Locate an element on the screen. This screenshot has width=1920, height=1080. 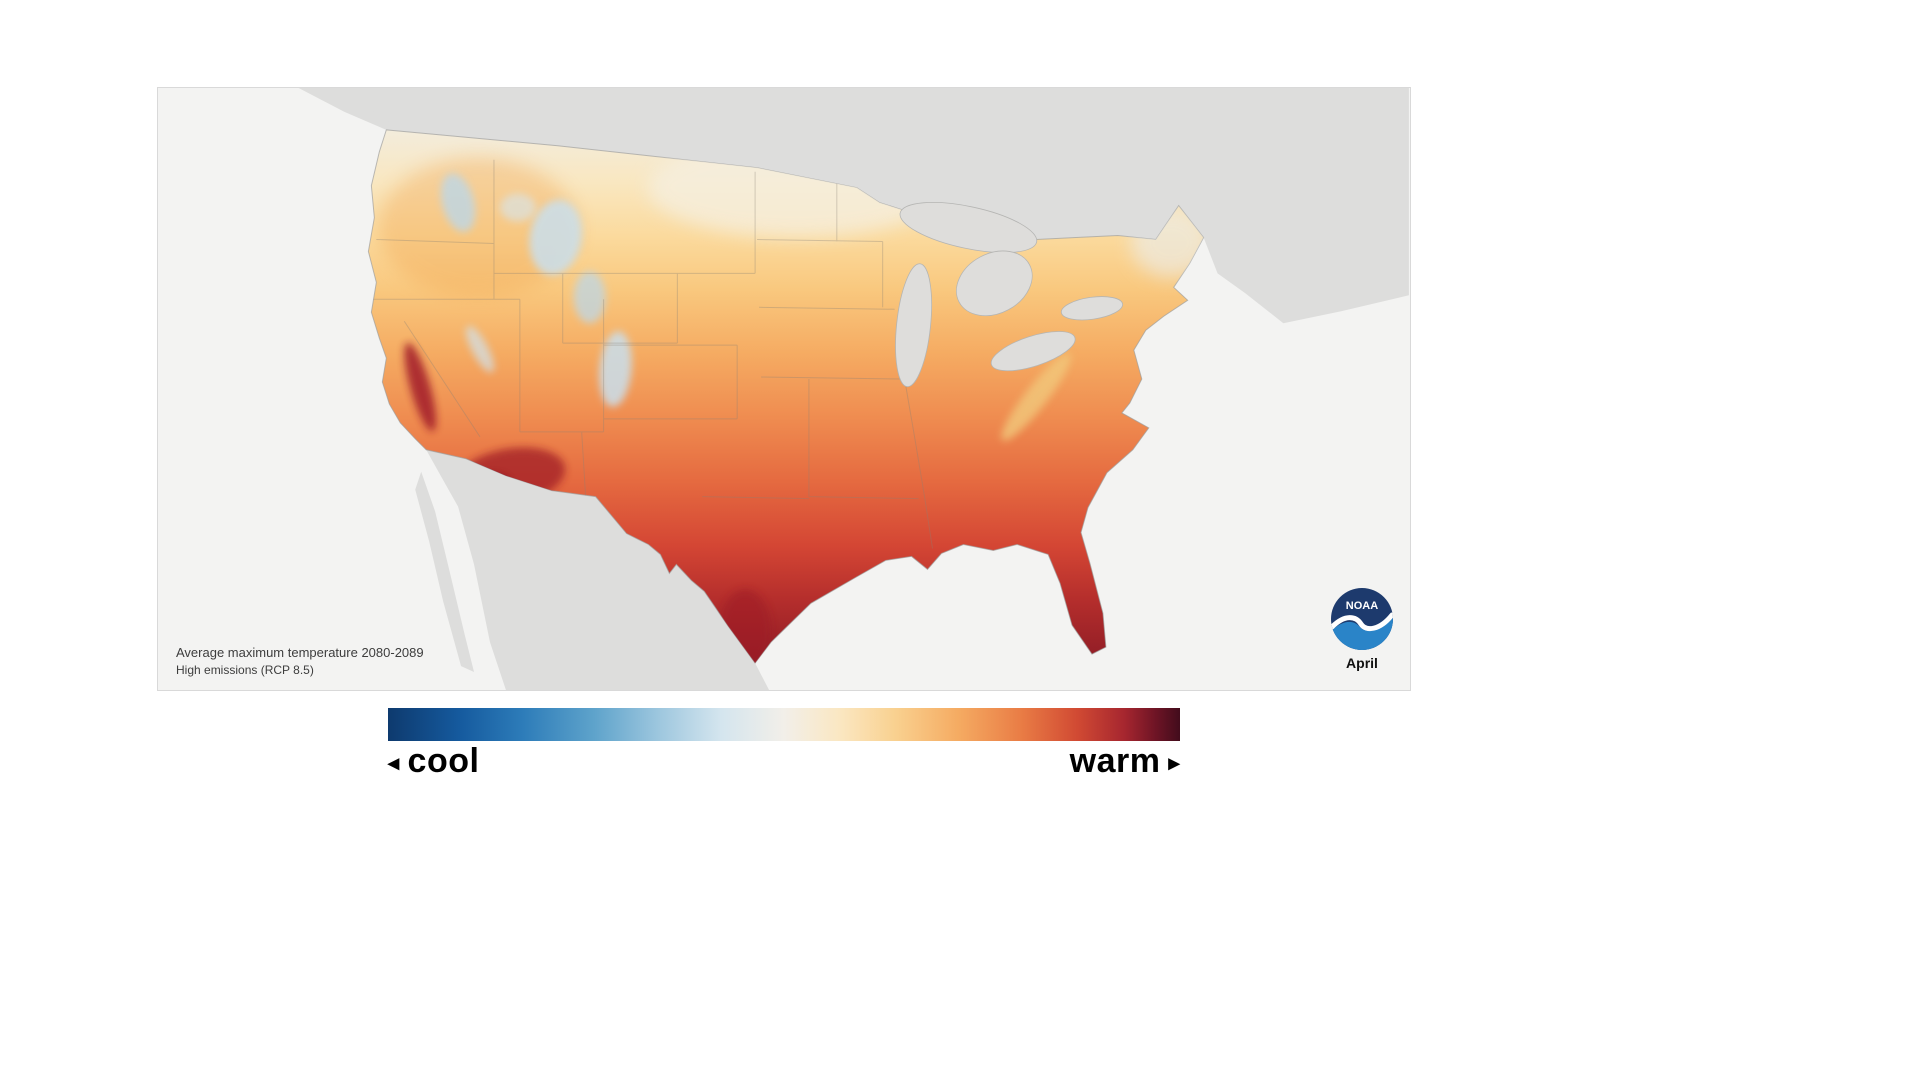
caption-title: Average maximum temperature 2080-2089 is located at coordinates (300, 653).